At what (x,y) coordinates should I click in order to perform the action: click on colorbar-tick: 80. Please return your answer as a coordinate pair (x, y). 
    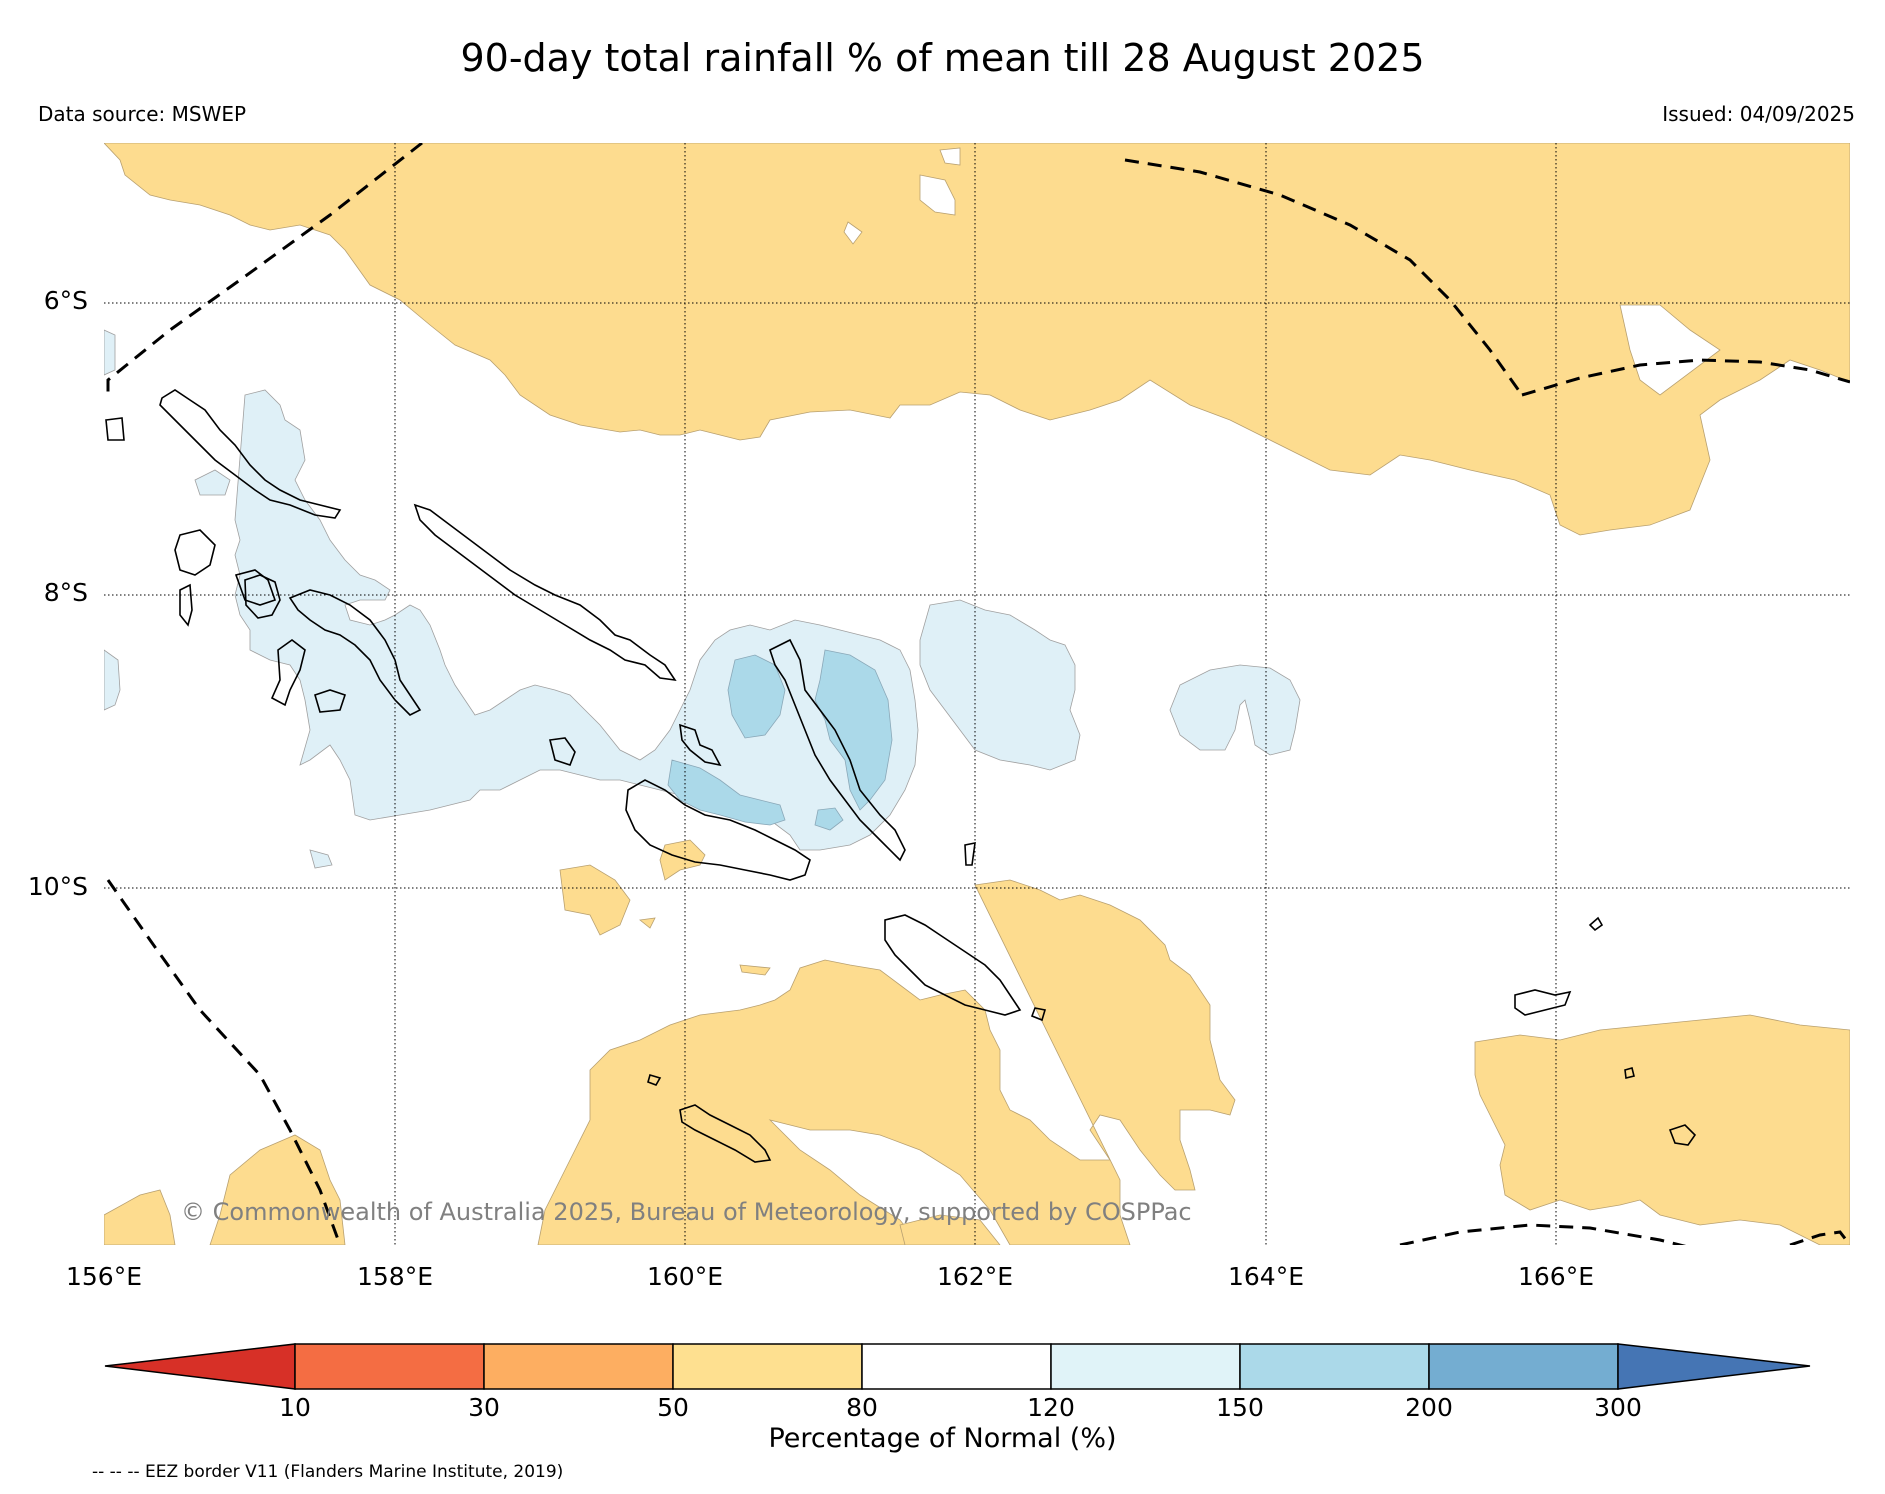
    Looking at the image, I should click on (862, 1407).